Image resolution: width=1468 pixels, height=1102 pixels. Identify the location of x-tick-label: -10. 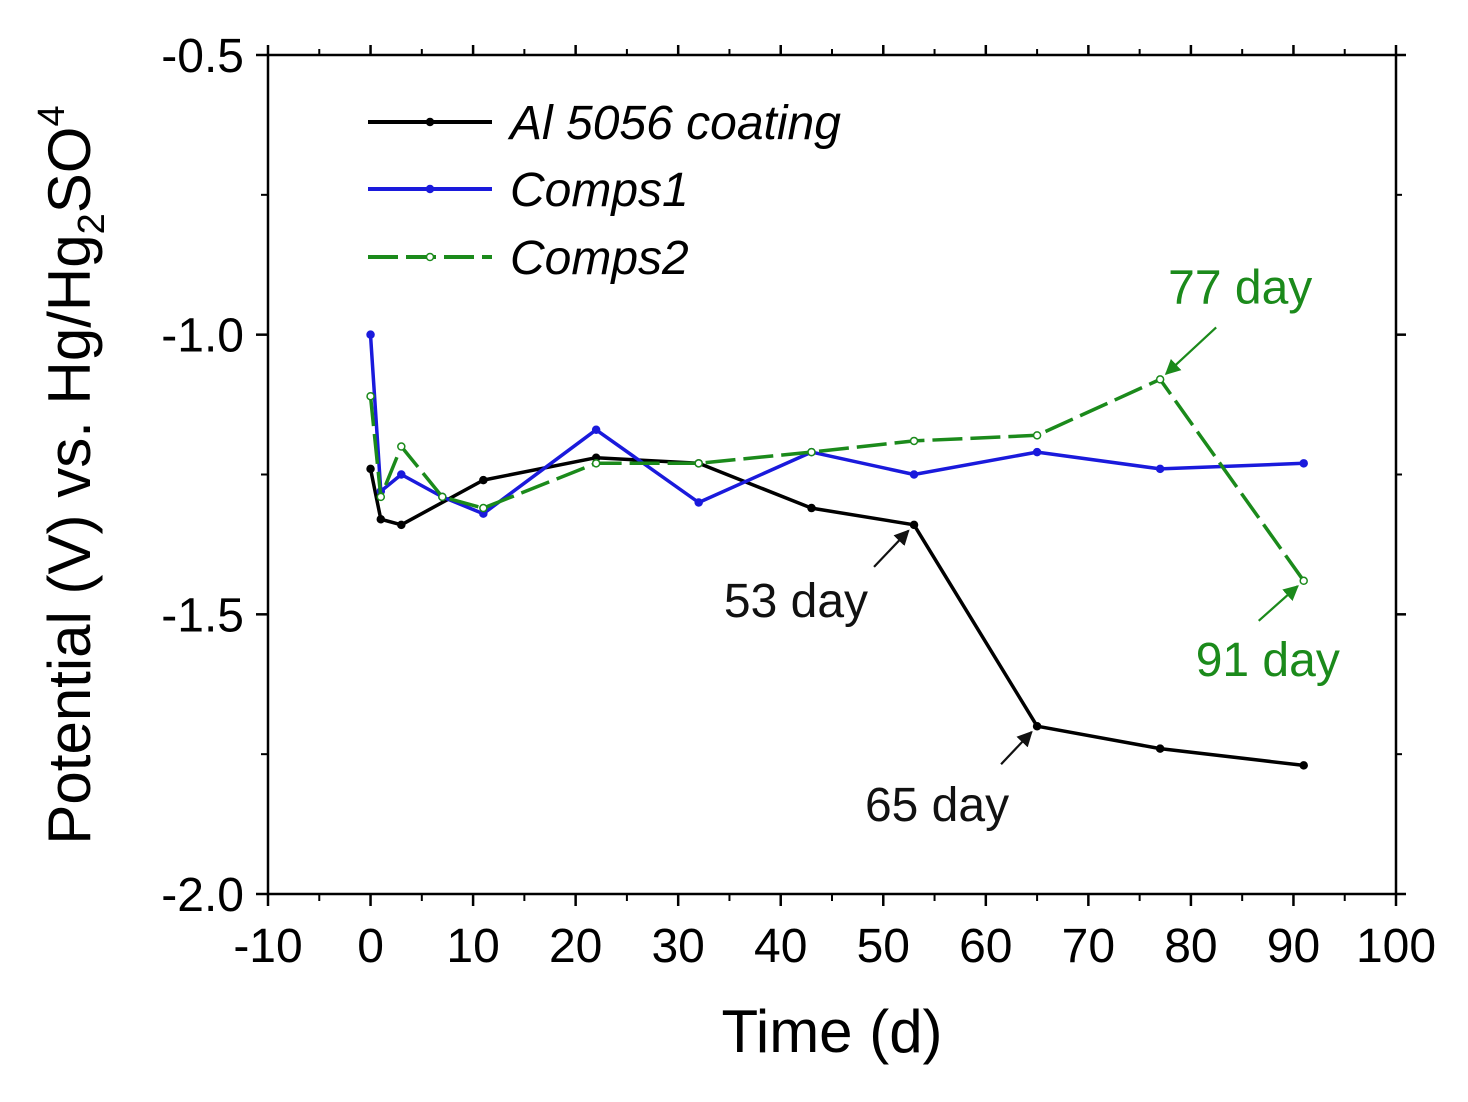
(267, 946).